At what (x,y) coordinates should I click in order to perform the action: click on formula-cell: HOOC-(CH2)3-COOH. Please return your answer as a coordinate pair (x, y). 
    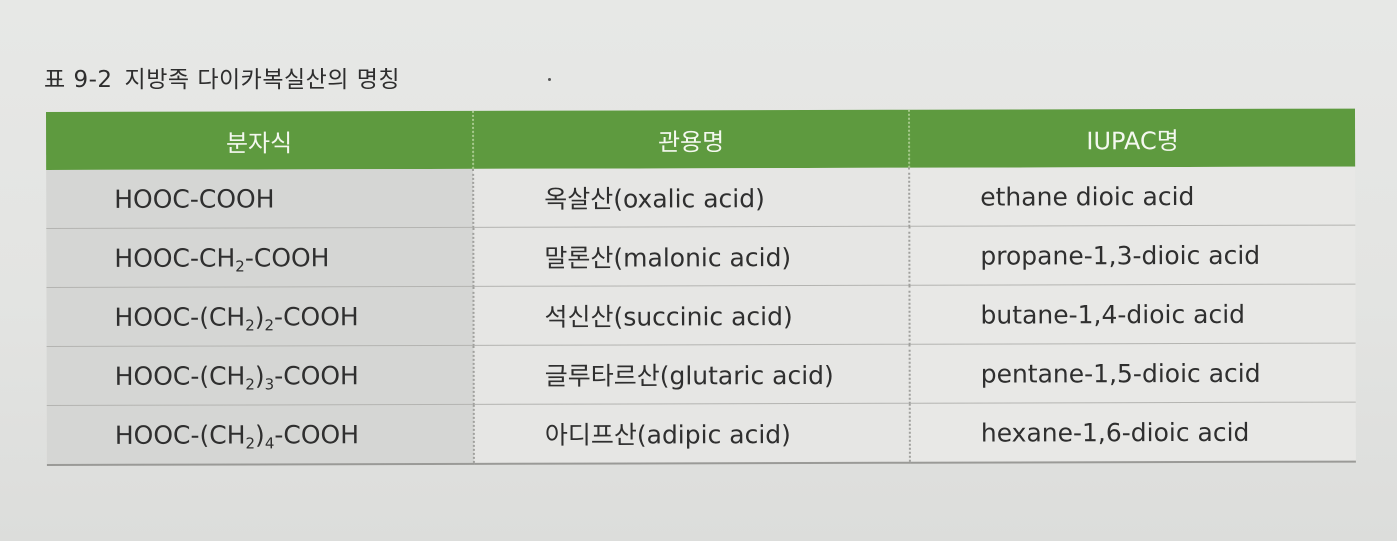
    Looking at the image, I should click on (260, 375).